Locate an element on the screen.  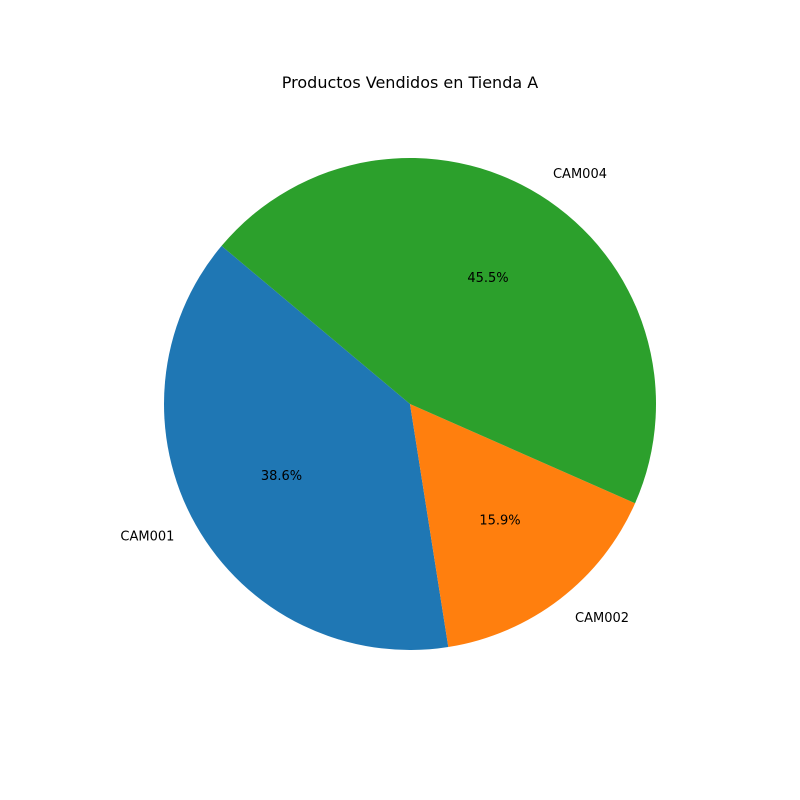
slice-label-cam001: CAM001 is located at coordinates (147, 537).